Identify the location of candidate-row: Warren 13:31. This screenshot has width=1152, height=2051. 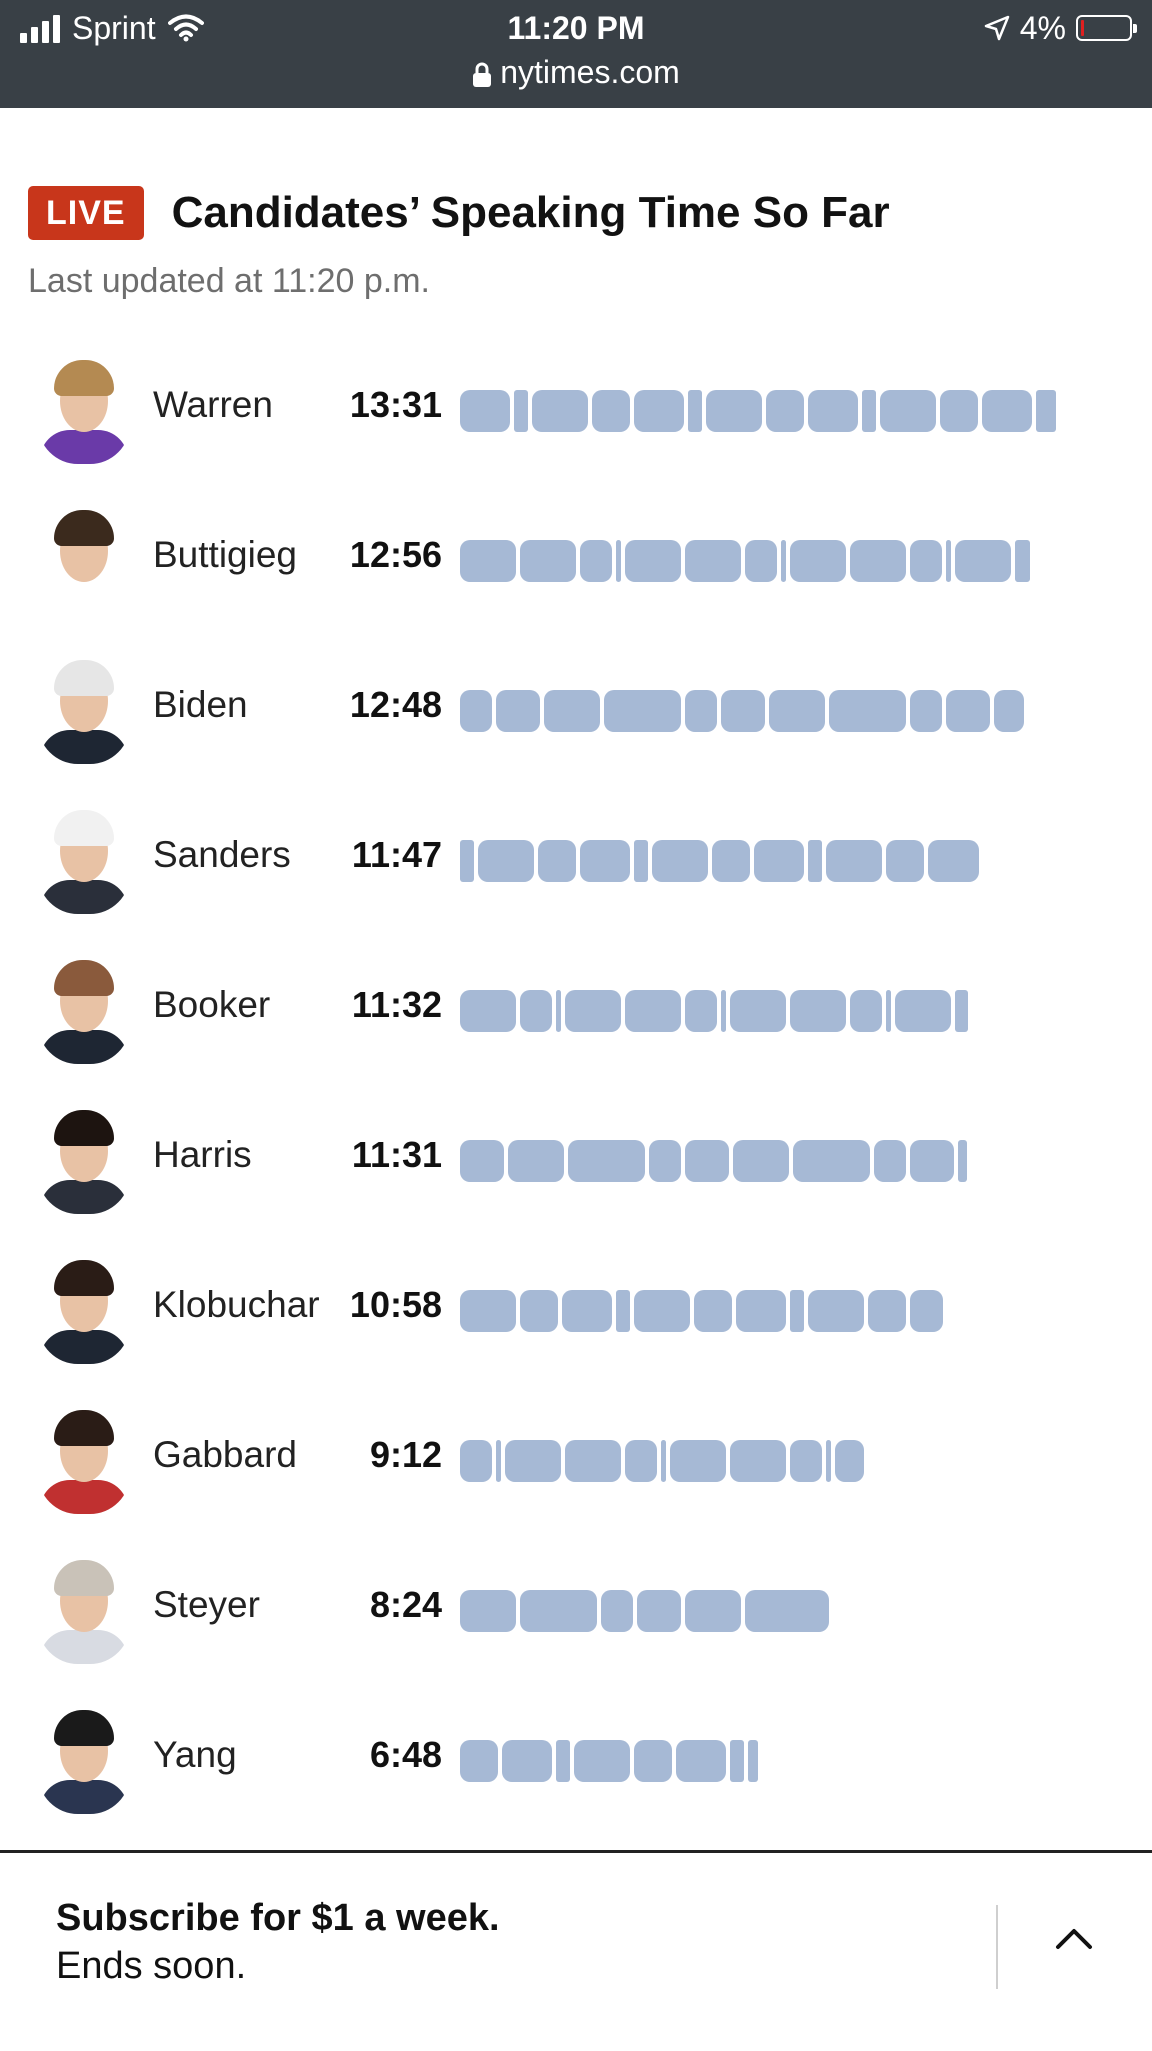
(576, 425).